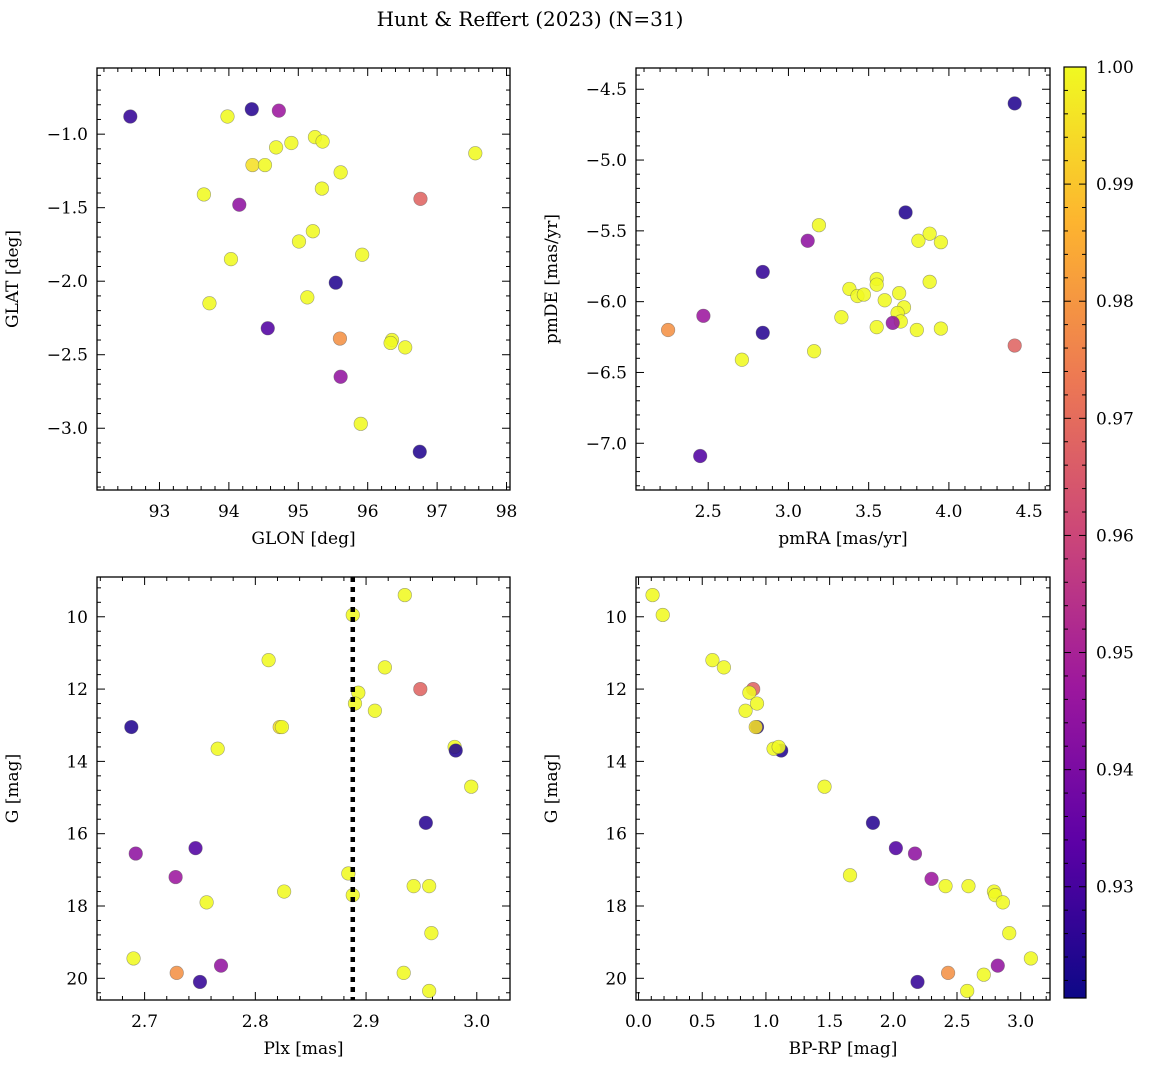  What do you see at coordinates (843, 1049) in the screenshot?
I see `x-axis-label: BP-RP [mag]` at bounding box center [843, 1049].